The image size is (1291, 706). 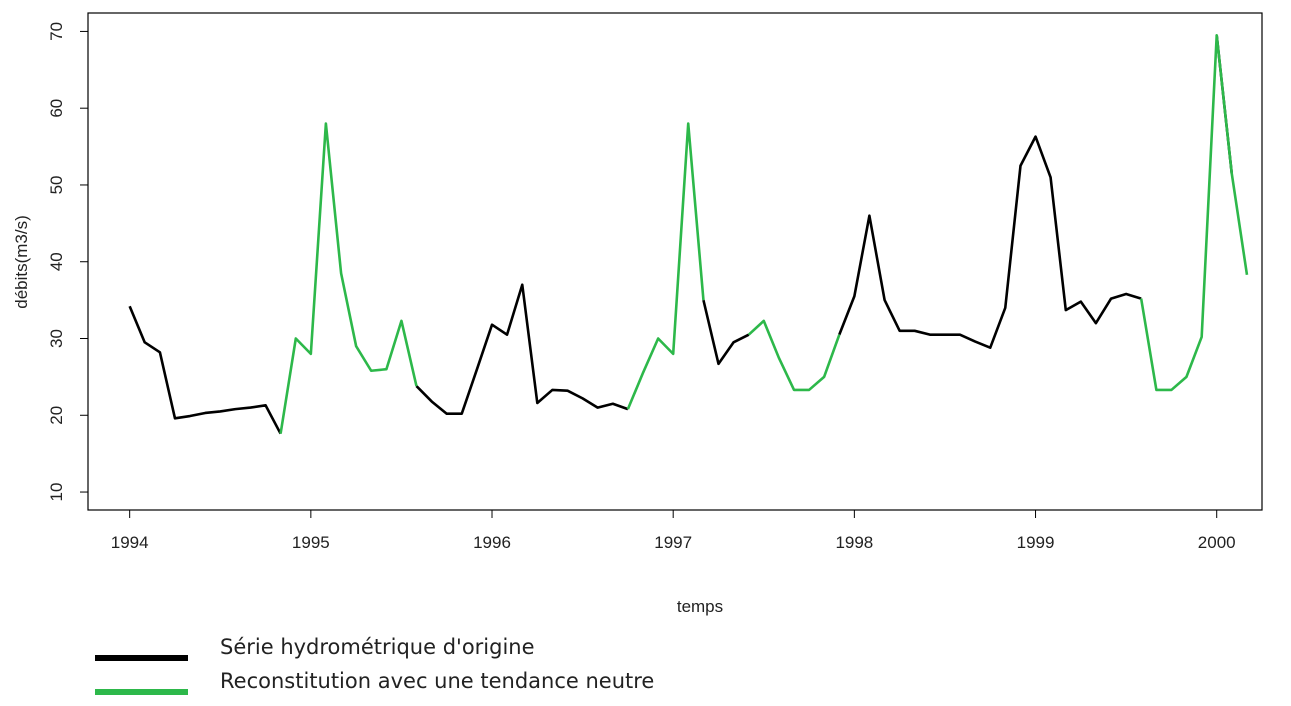 What do you see at coordinates (56, 338) in the screenshot?
I see `y-tick-label: 30` at bounding box center [56, 338].